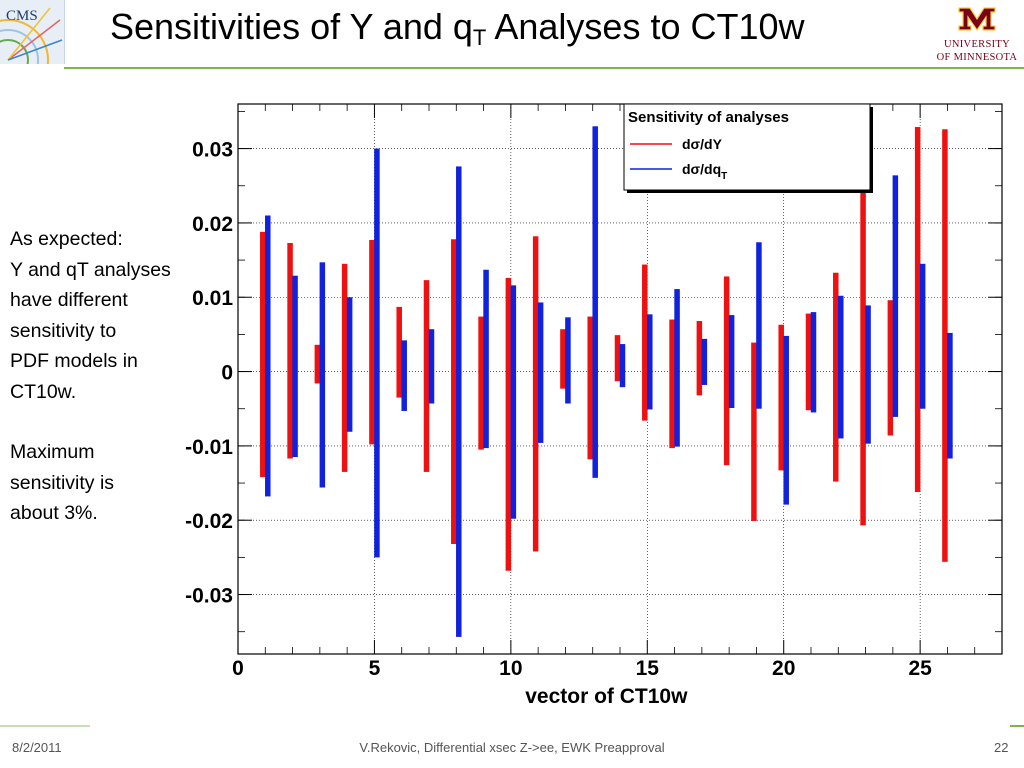  What do you see at coordinates (212, 298) in the screenshot?
I see `y-tick-label: 0.01` at bounding box center [212, 298].